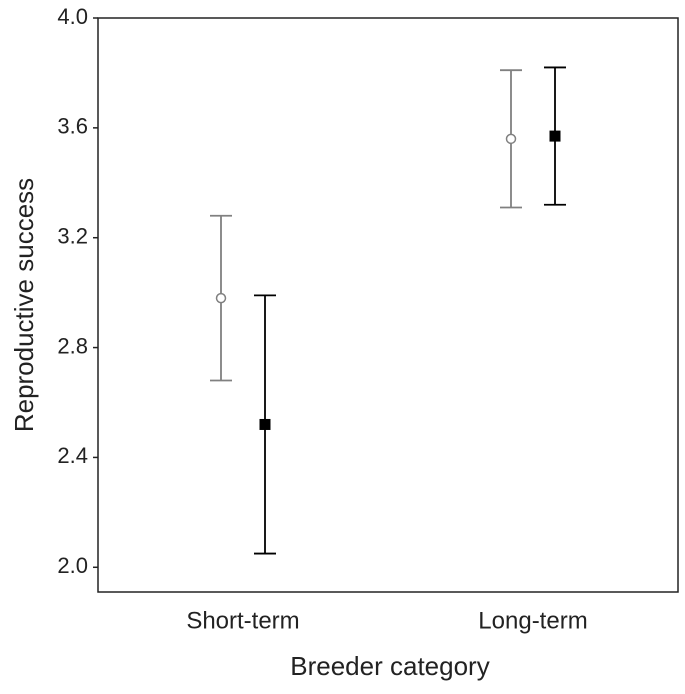 This screenshot has width=685, height=694. I want to click on y-tick-label: 3.6, so click(72, 126).